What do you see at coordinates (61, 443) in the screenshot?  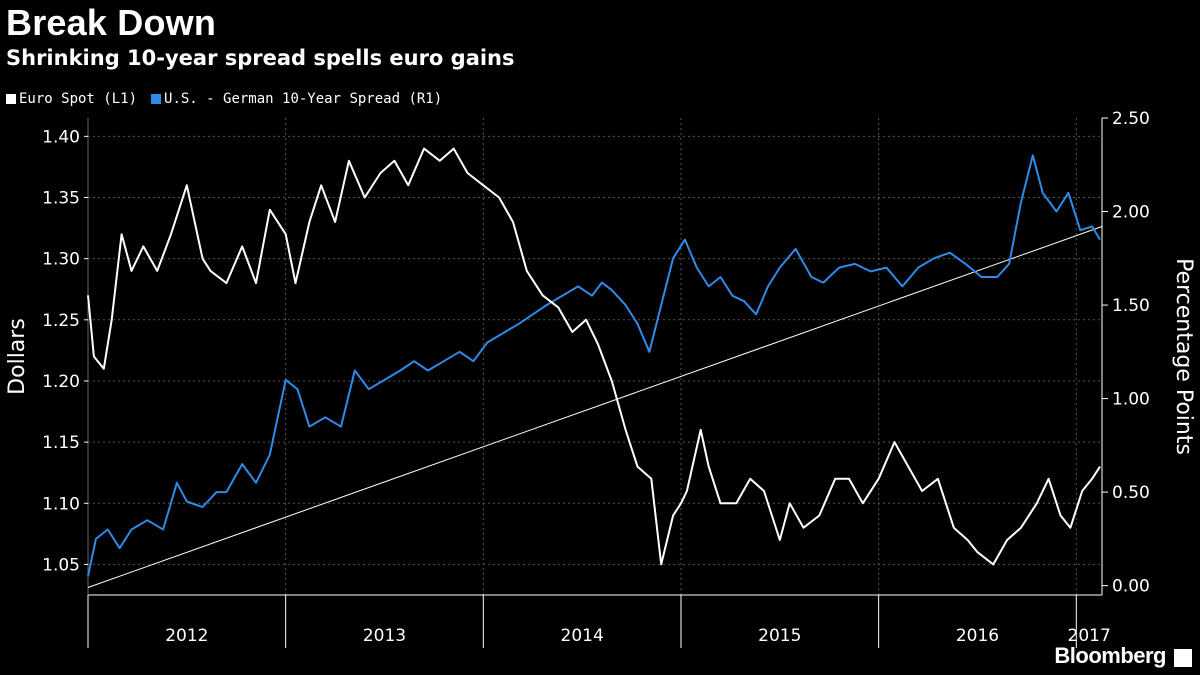 I see `y-left-tick-label: 1.15` at bounding box center [61, 443].